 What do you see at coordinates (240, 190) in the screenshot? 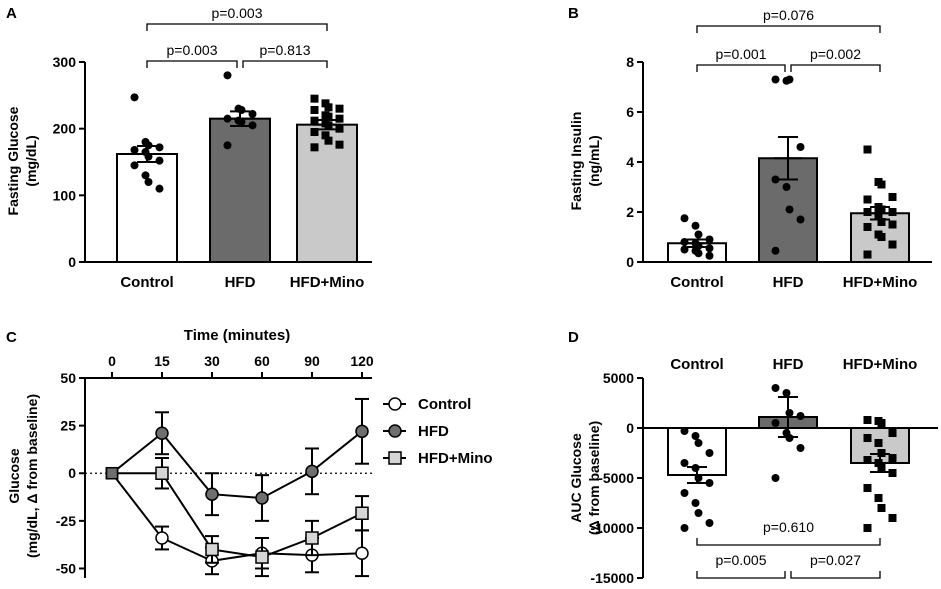
I see `panel-a-bar-hfd` at bounding box center [240, 190].